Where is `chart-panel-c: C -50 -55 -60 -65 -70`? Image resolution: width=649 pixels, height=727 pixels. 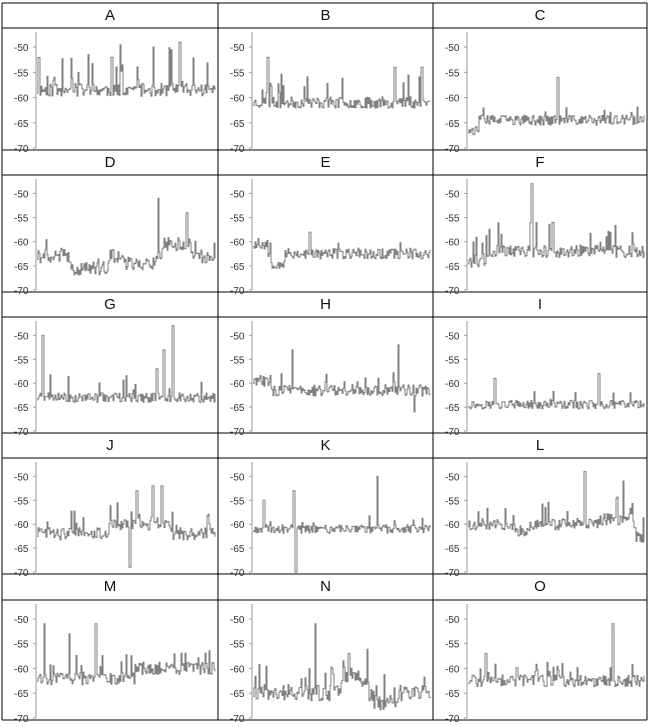
chart-panel-c: C -50 -55 -60 -65 -70 is located at coordinates (545, 81).